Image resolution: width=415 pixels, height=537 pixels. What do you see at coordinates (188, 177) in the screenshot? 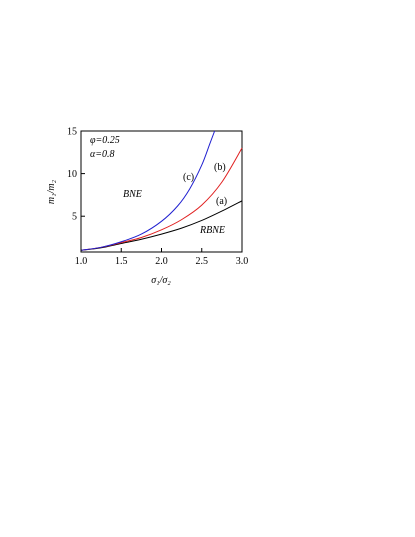
I see `series-label-c: (c)` at bounding box center [188, 177].